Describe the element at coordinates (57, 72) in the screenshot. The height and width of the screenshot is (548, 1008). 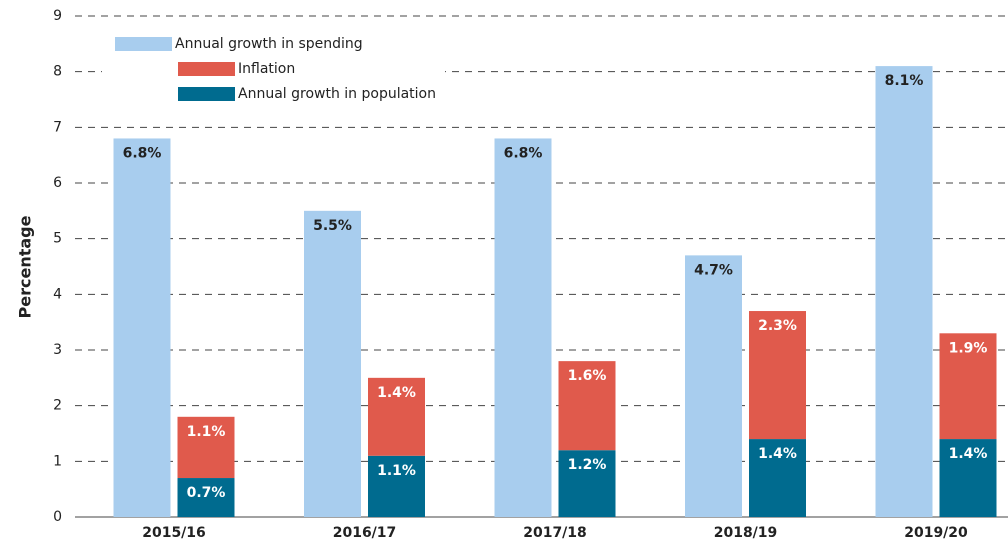
I see `y-tick-label: 8` at that location.